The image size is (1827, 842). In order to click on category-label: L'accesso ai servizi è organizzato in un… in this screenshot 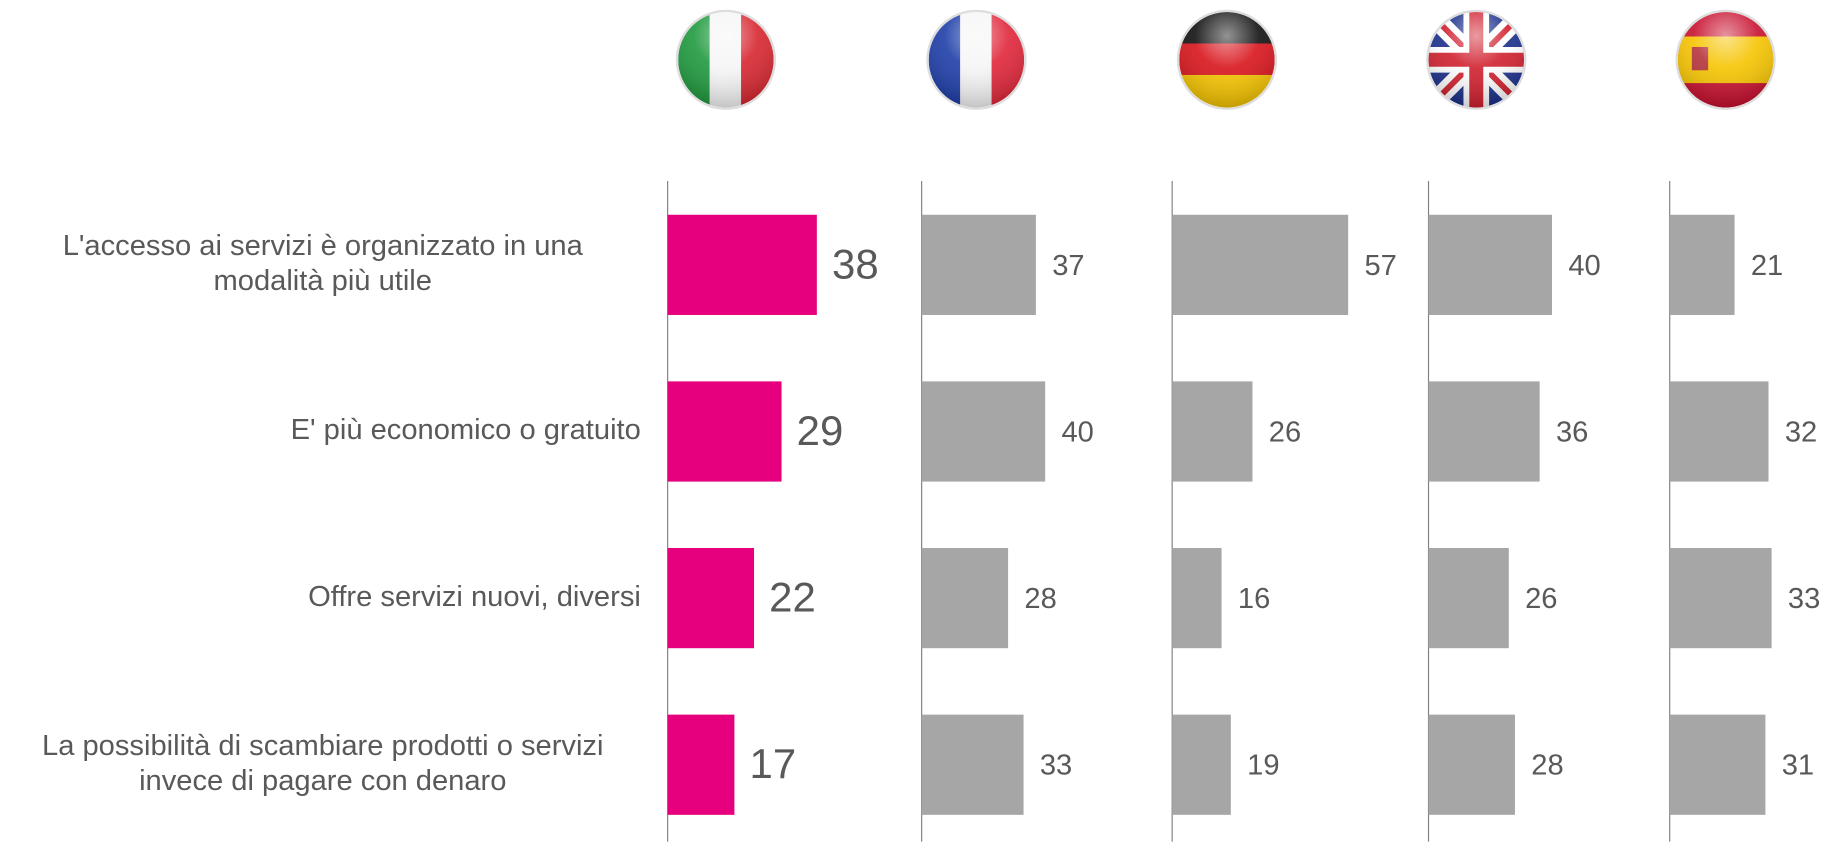, I will do `click(323, 246)`.